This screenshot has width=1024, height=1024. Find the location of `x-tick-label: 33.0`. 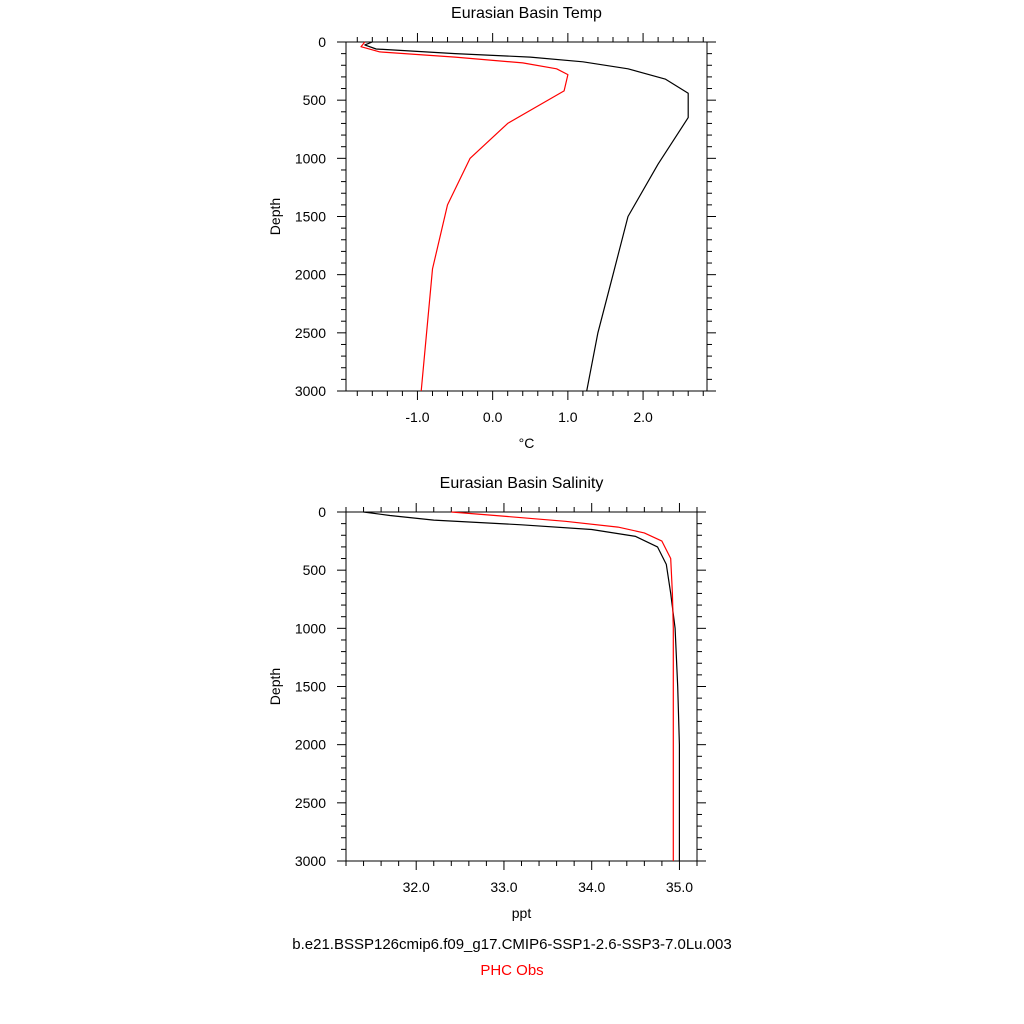

x-tick-label: 33.0 is located at coordinates (503, 887).